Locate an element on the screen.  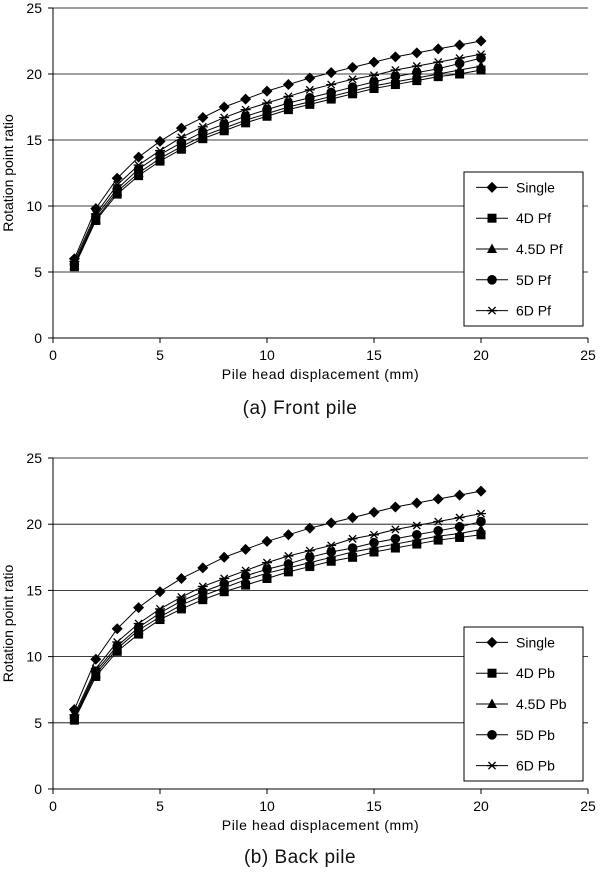
back-y-tick-label: 15 is located at coordinates (34, 590).